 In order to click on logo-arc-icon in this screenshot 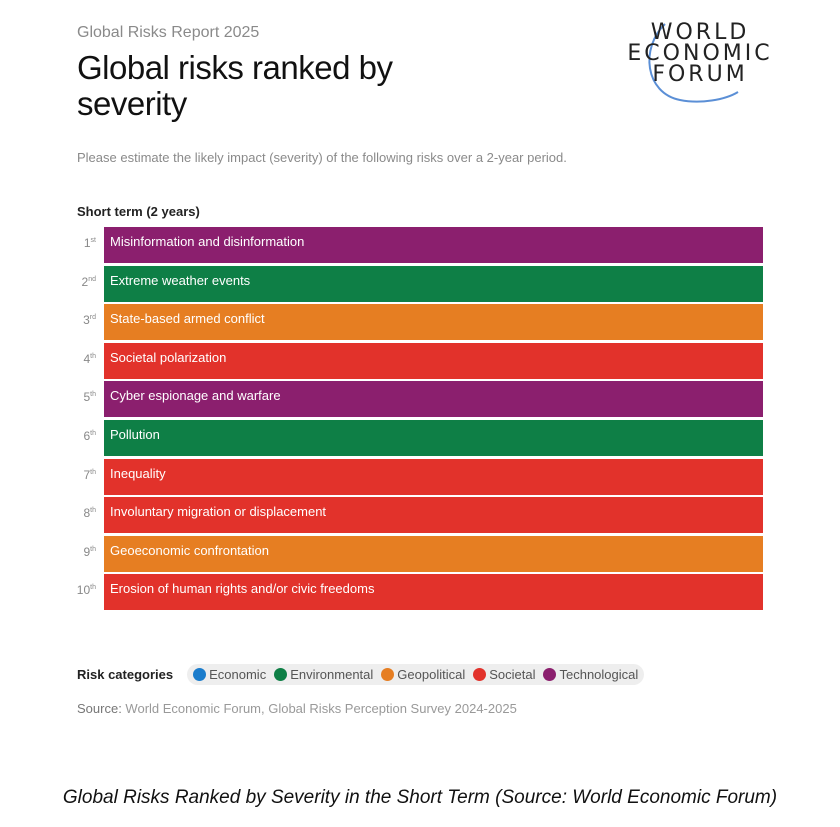, I will do `click(693, 63)`.